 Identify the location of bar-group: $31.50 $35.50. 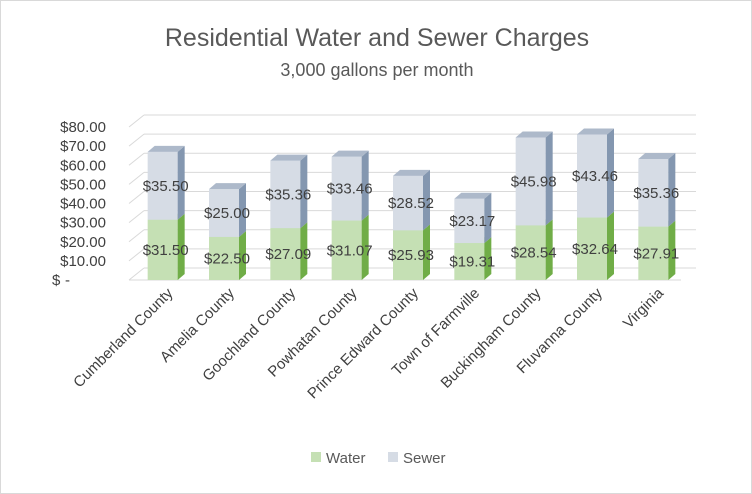
(166, 212).